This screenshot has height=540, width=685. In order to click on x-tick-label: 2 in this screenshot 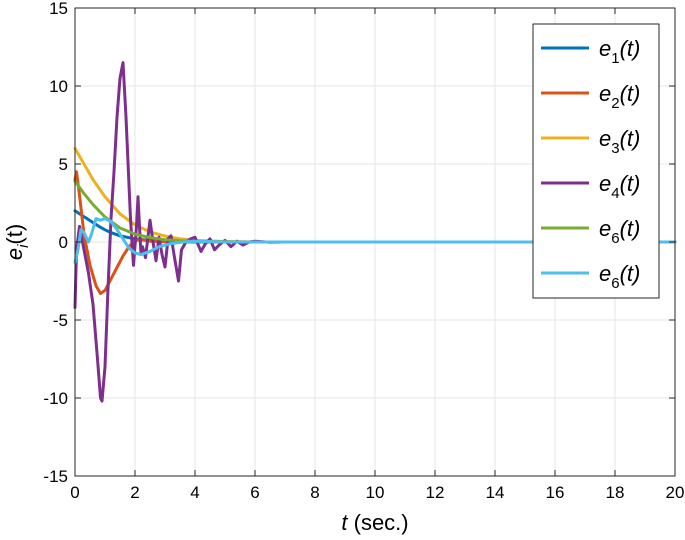, I will do `click(134, 492)`.